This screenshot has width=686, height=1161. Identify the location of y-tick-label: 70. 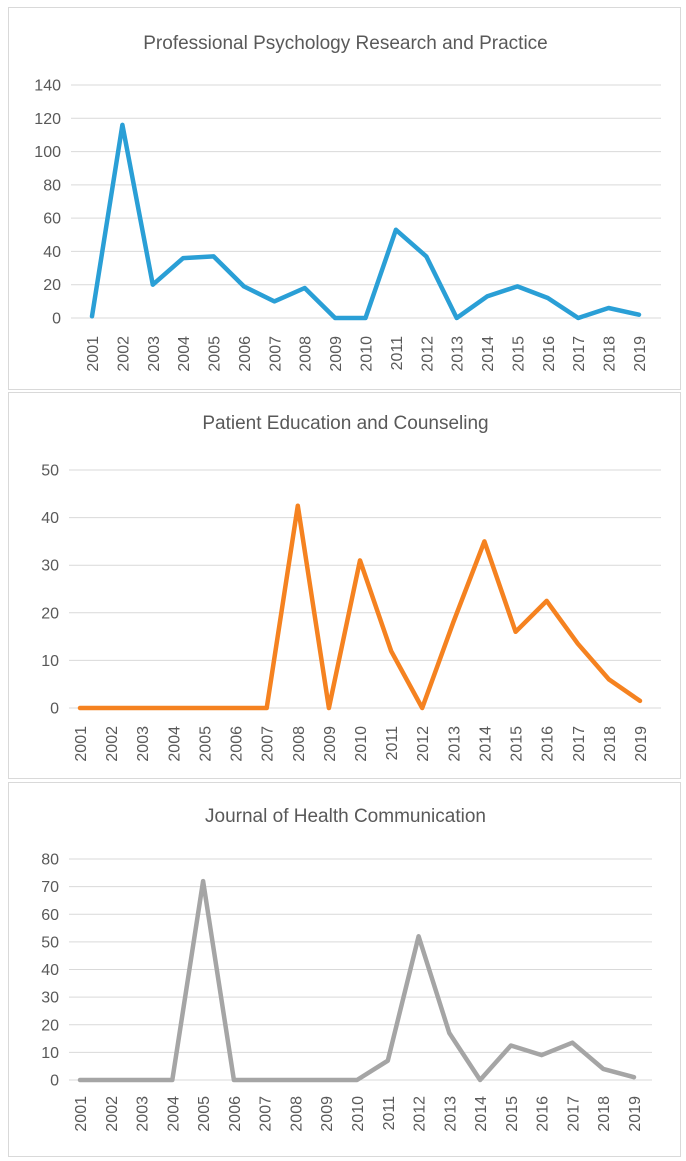
(50, 887).